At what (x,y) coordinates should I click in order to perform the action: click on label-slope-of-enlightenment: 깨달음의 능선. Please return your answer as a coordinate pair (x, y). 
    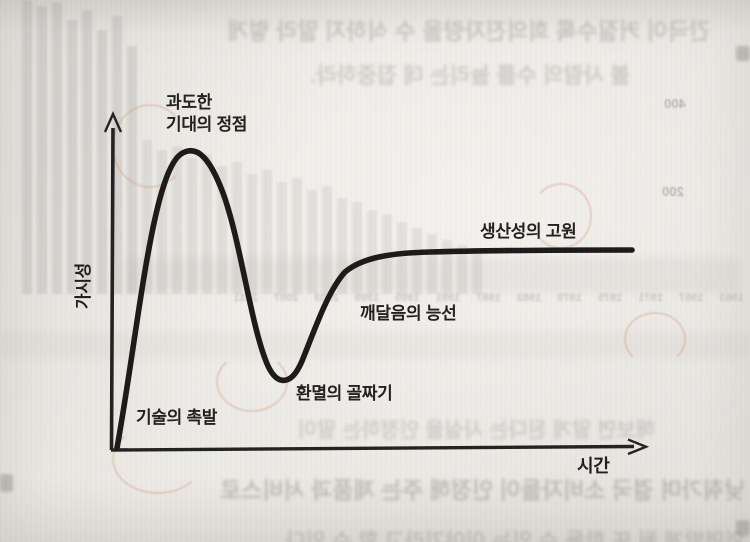
    Looking at the image, I should click on (408, 313).